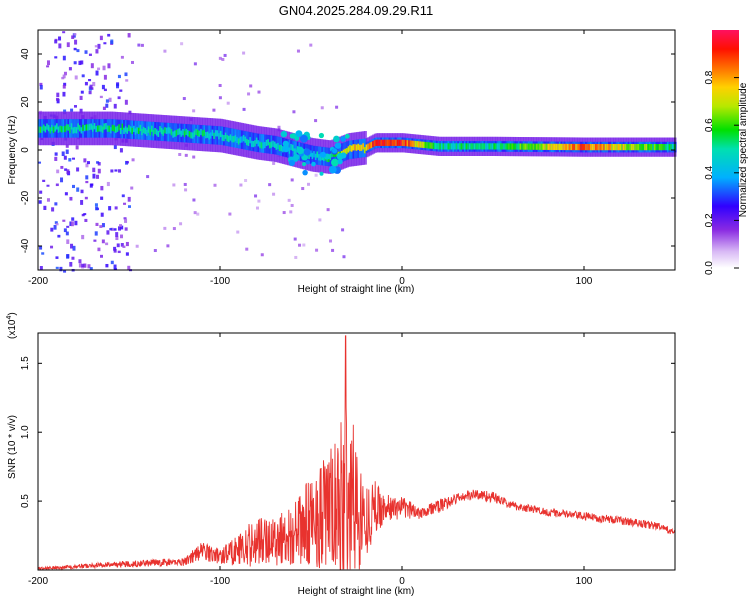 Image resolution: width=750 pixels, height=600 pixels. What do you see at coordinates (25, 102) in the screenshot?
I see `spectrogram-y-tick-label: 20` at bounding box center [25, 102].